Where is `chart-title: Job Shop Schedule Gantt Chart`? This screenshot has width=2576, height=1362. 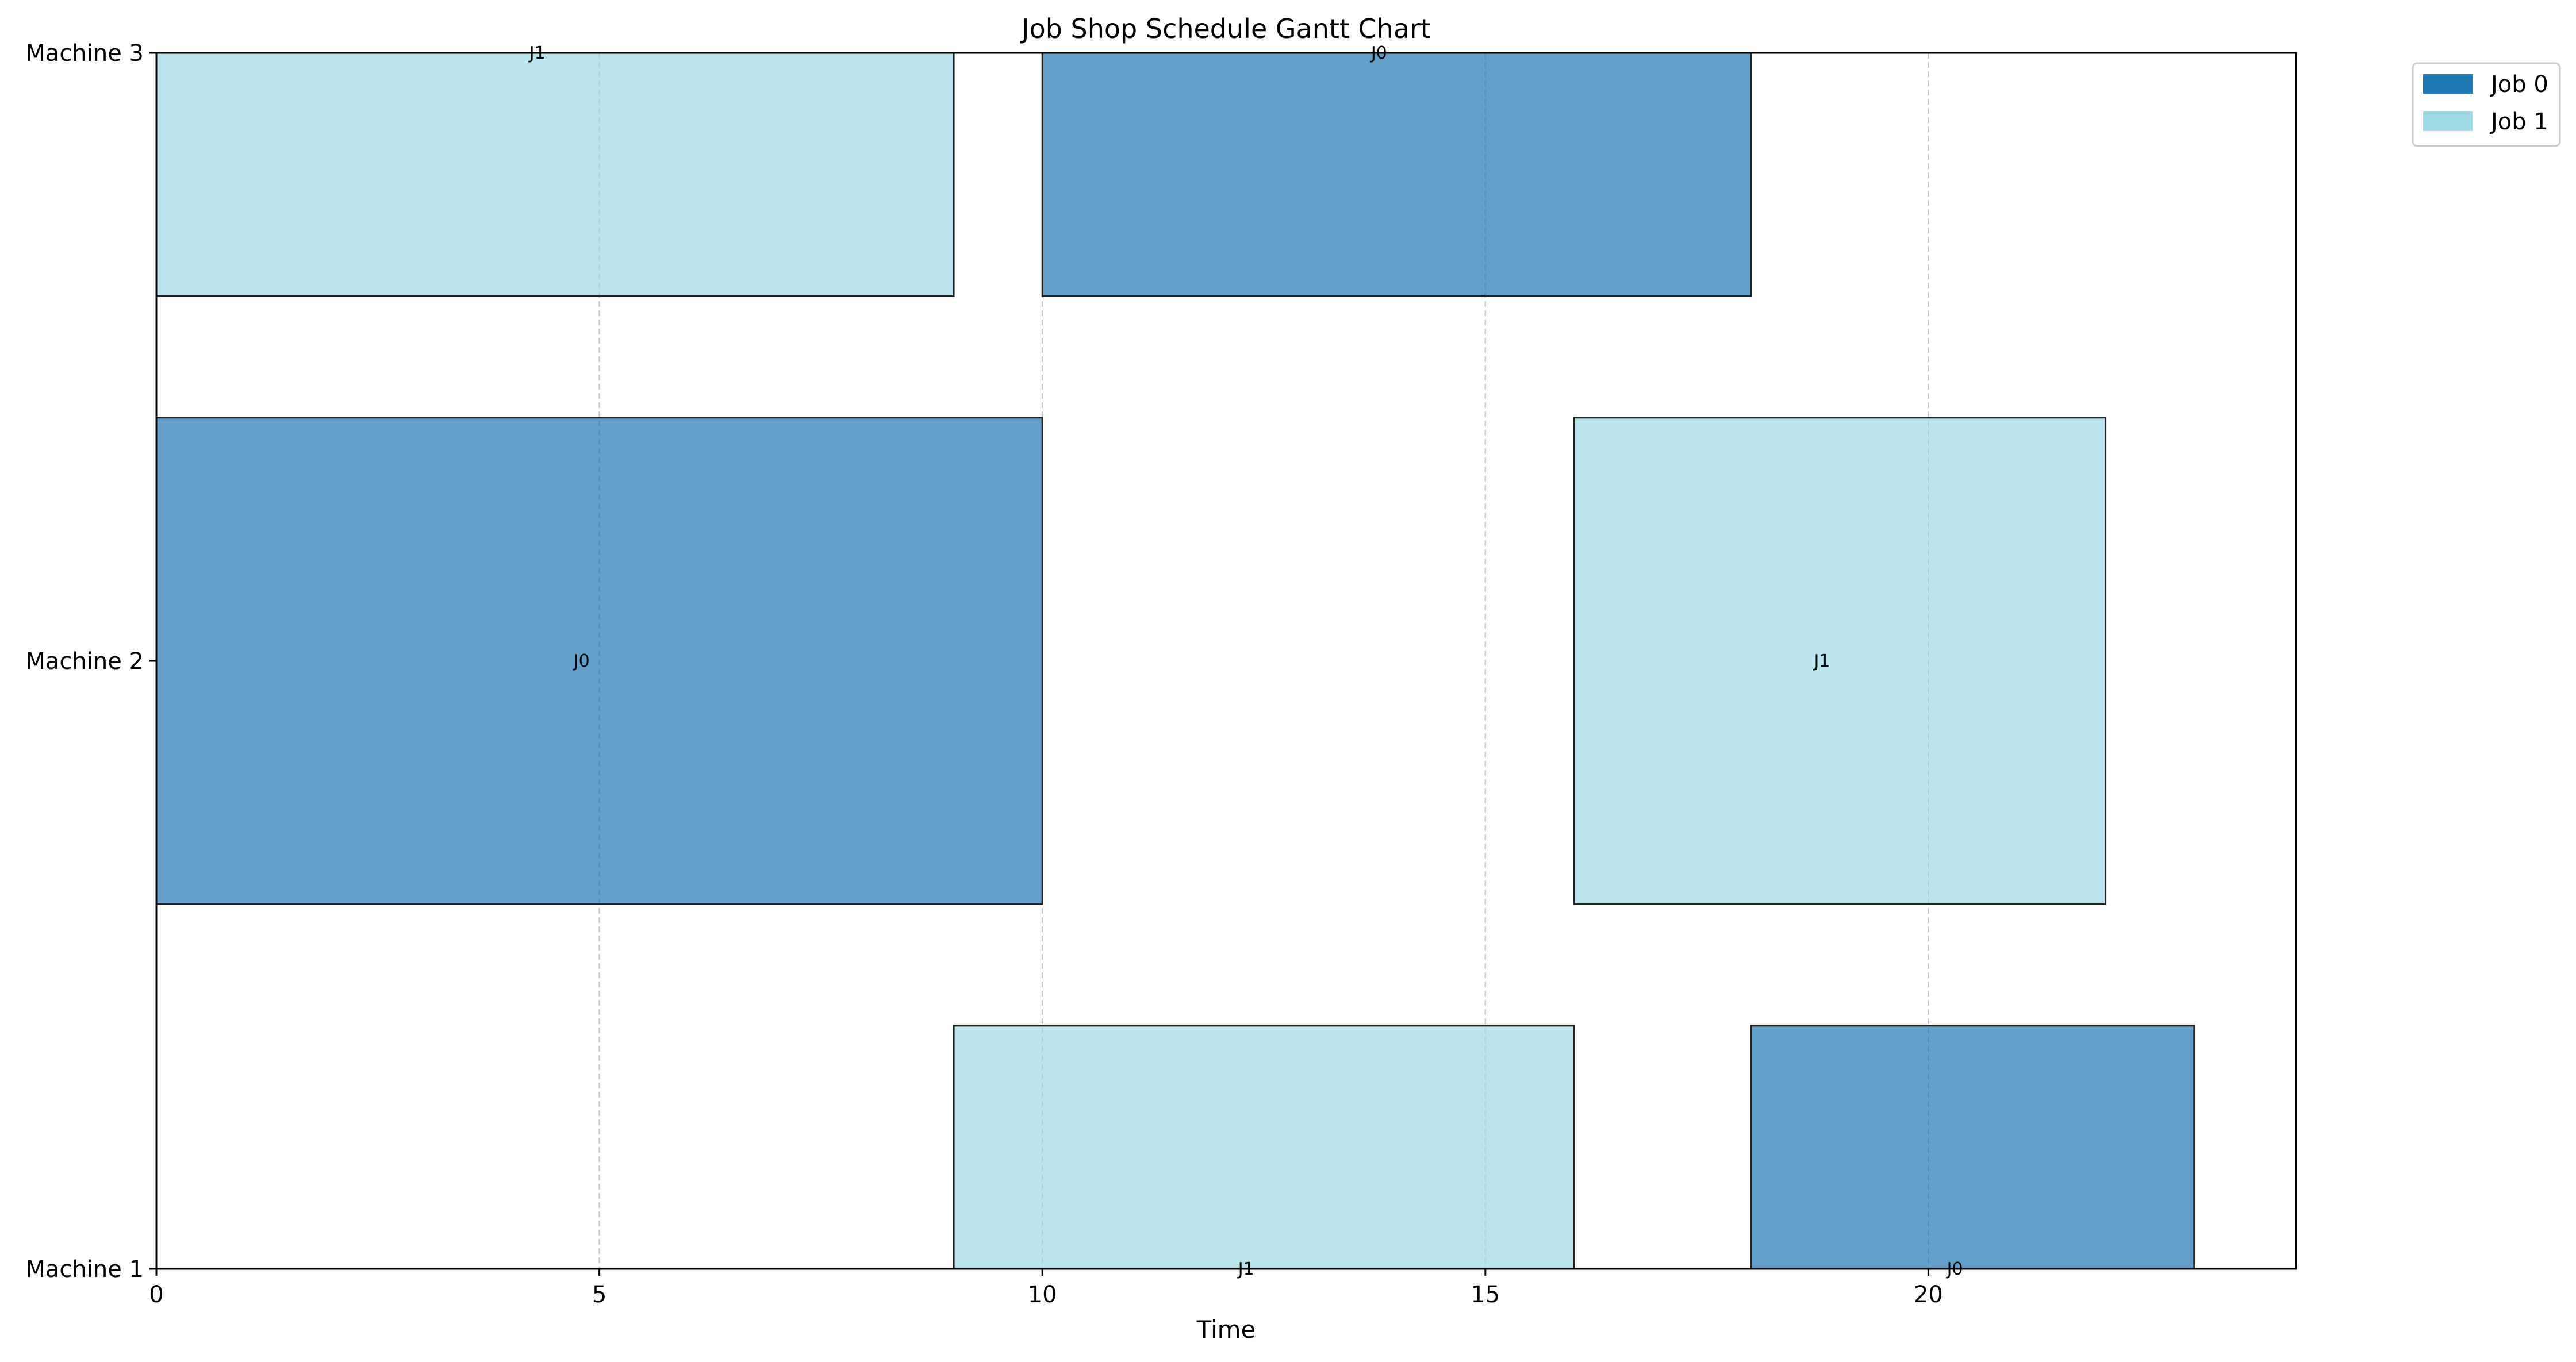
chart-title: Job Shop Schedule Gantt Chart is located at coordinates (1226, 28).